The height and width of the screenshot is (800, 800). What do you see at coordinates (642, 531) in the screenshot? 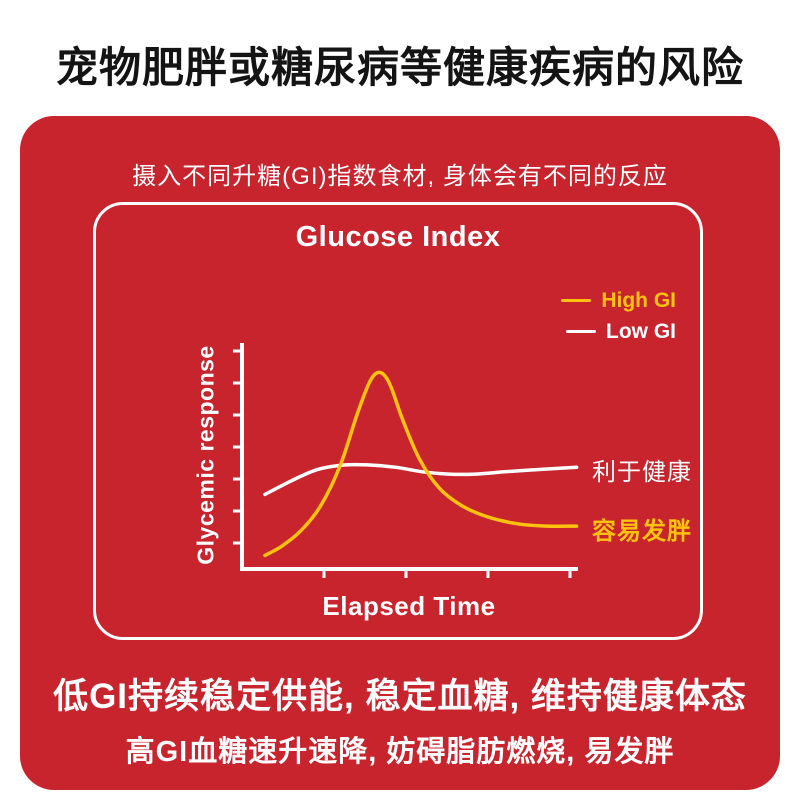
I see `annotation-fattening: 容易发胖` at bounding box center [642, 531].